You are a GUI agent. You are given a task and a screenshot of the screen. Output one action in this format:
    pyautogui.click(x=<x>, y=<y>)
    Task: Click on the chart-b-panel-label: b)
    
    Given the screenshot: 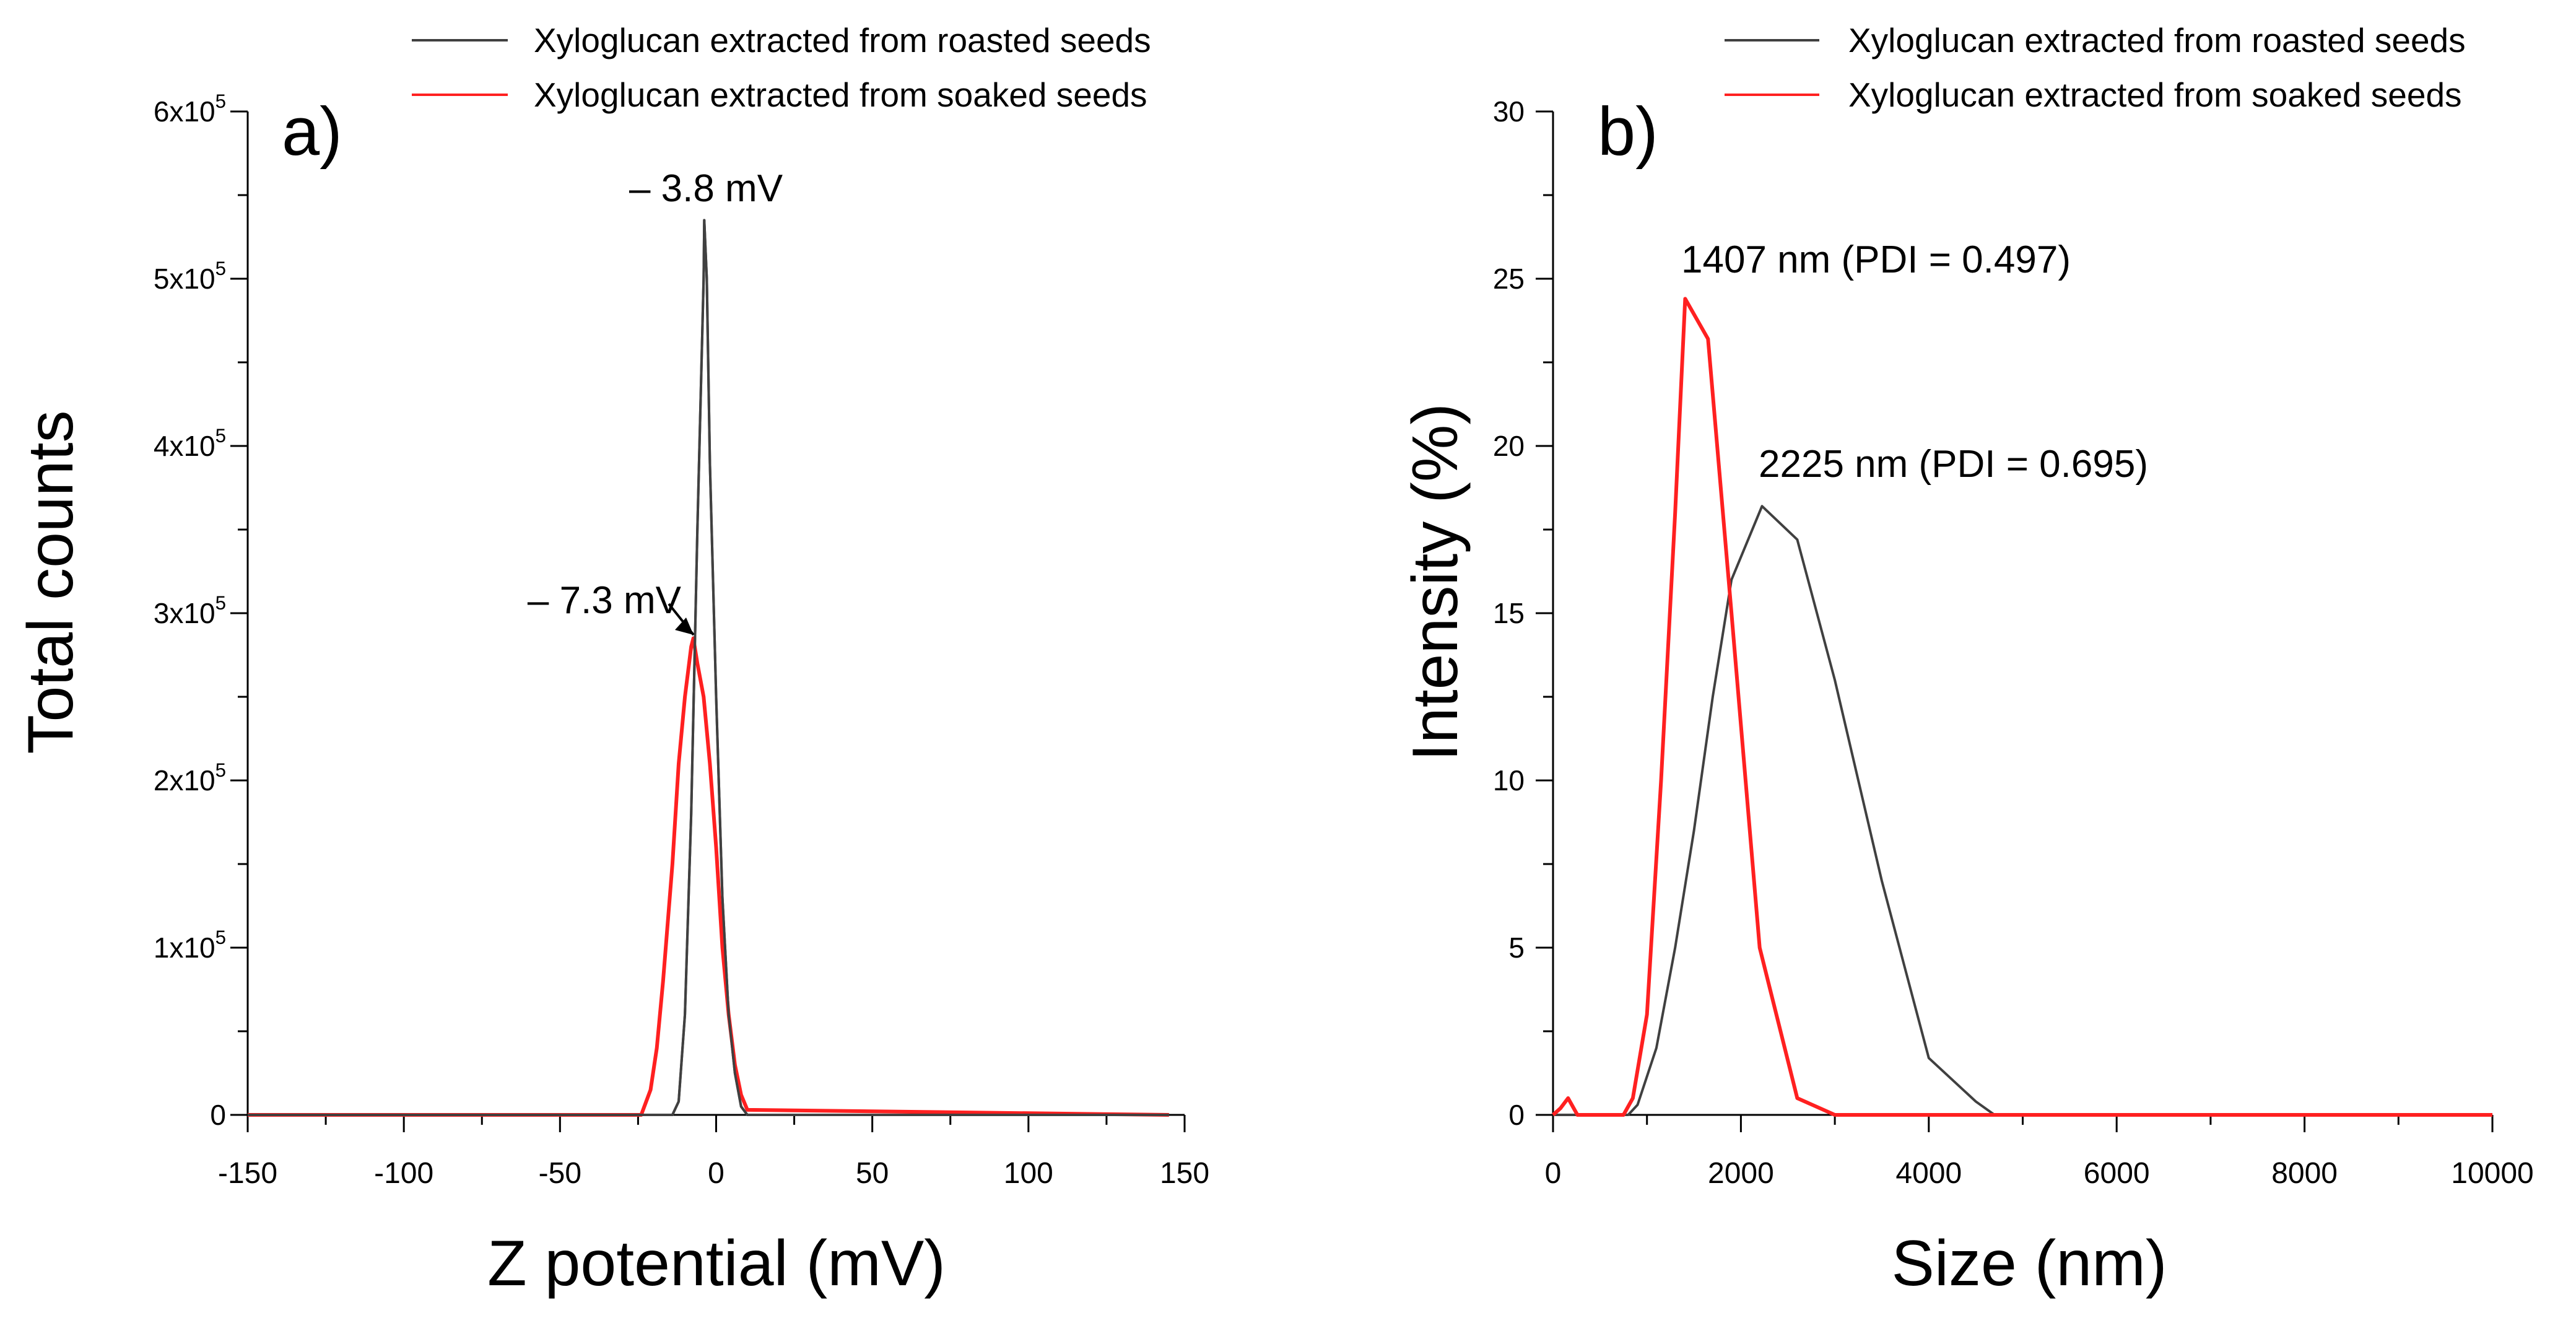 What is the action you would take?
    pyautogui.click(x=1628, y=132)
    